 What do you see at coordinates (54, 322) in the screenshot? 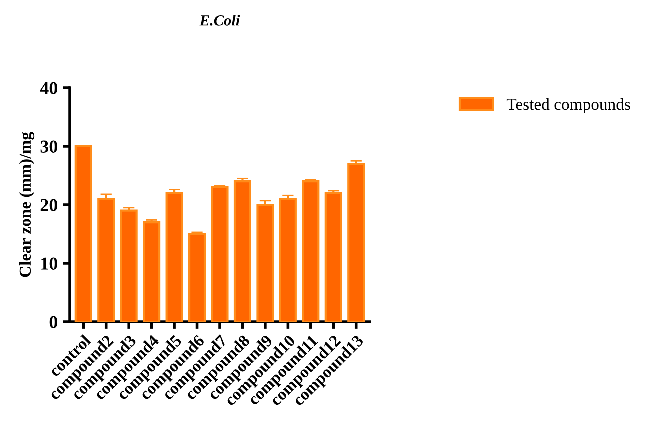
I see `y-tick-label: 0` at bounding box center [54, 322].